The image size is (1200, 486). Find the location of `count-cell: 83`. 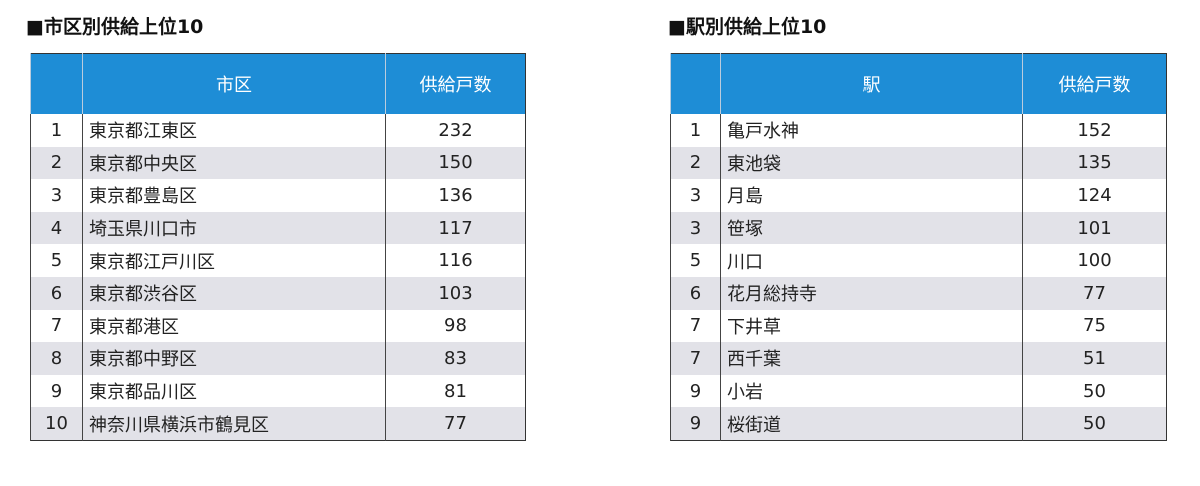

count-cell: 83 is located at coordinates (455, 358).